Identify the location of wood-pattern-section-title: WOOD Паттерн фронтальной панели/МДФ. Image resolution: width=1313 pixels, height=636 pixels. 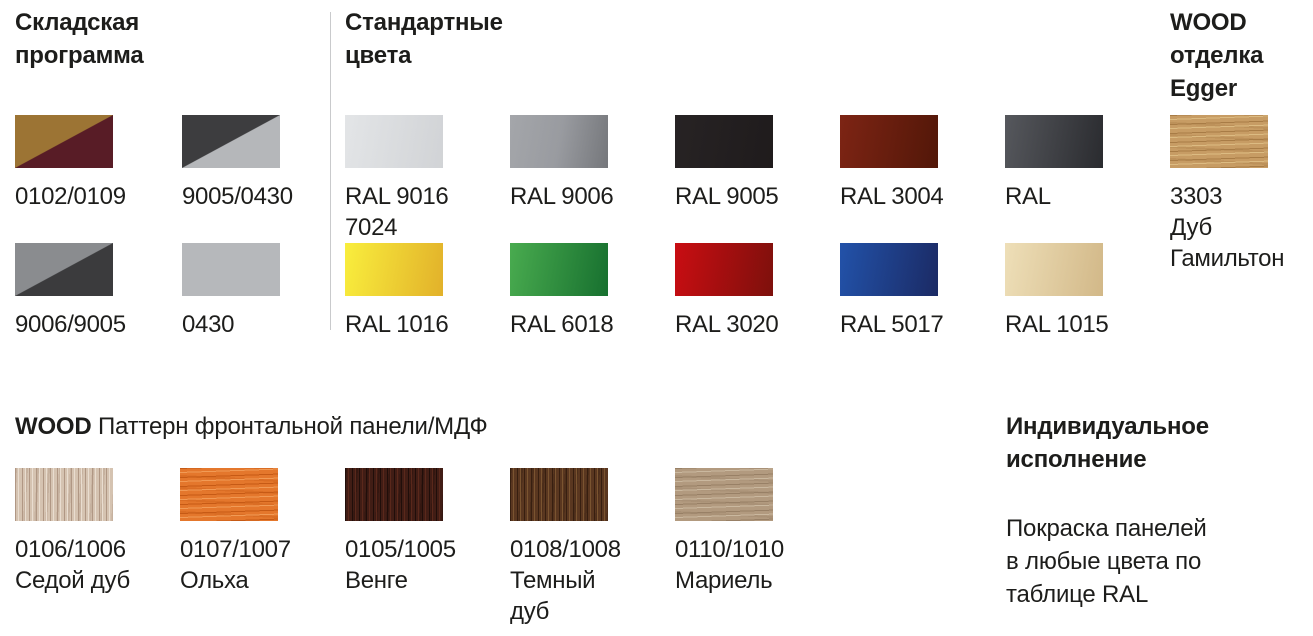
(251, 426).